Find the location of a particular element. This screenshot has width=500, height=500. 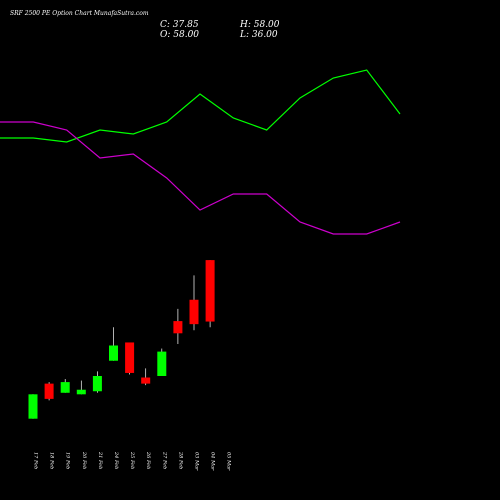

x-tick-label: 17 Feb is located at coordinates (36, 460).